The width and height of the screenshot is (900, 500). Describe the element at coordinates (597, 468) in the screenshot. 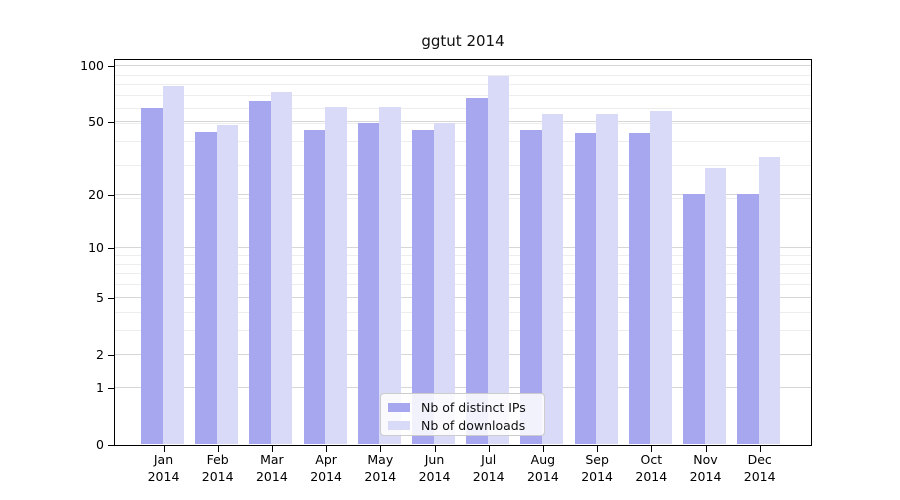

I see `x-tick-label: Sep 2014` at that location.